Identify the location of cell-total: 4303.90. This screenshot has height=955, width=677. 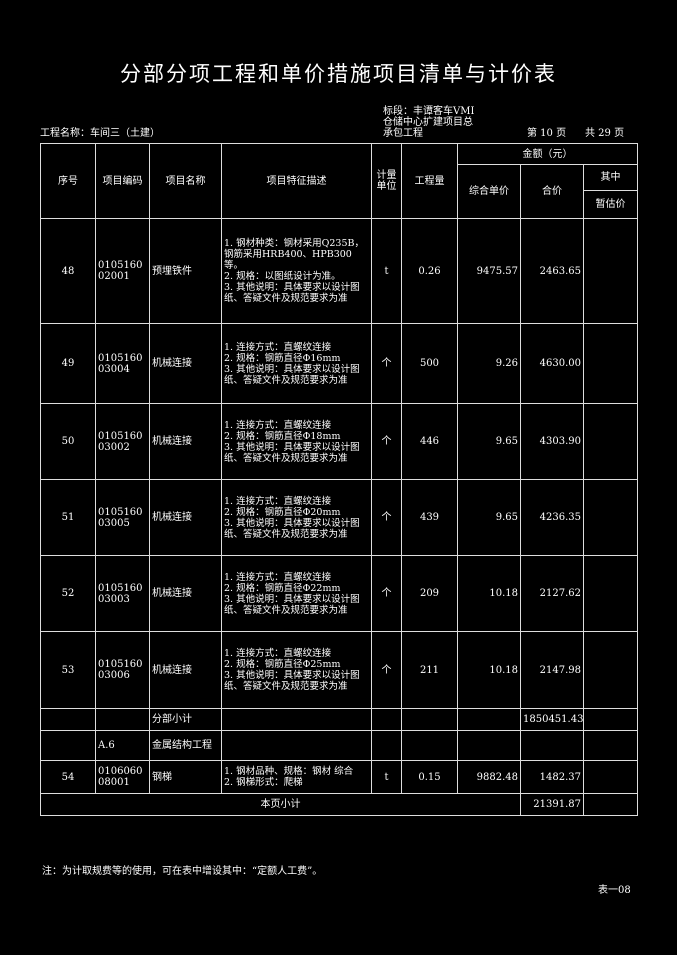
(552, 441).